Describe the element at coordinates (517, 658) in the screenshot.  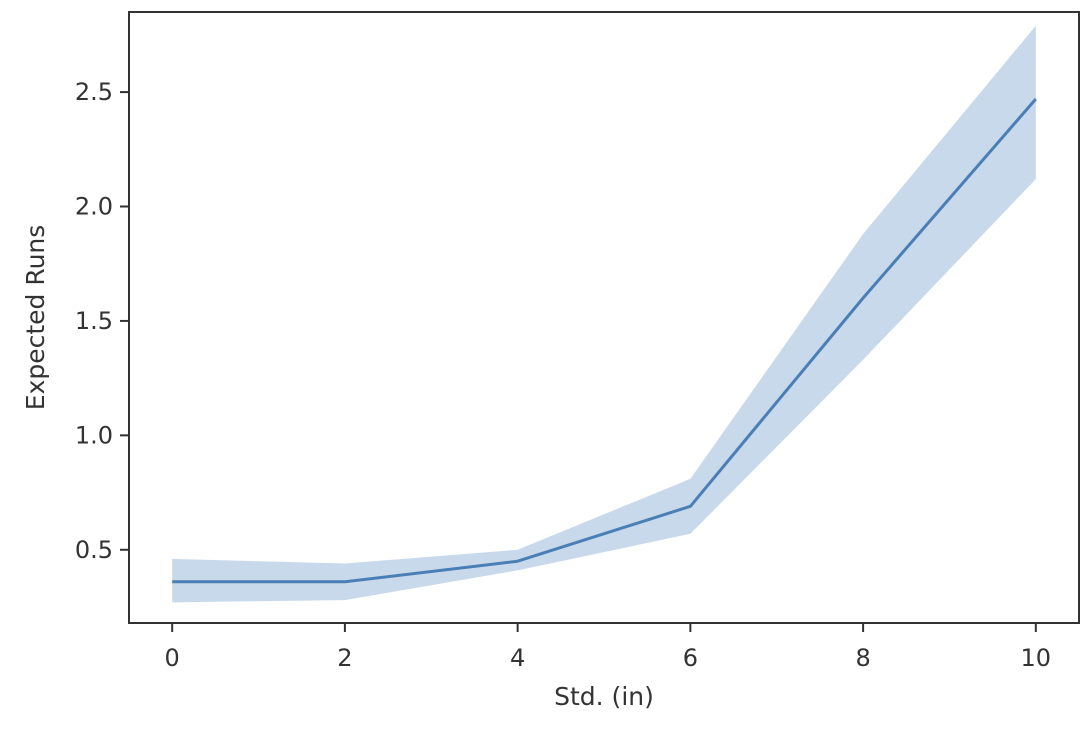
I see `x-tick-label: 4` at that location.